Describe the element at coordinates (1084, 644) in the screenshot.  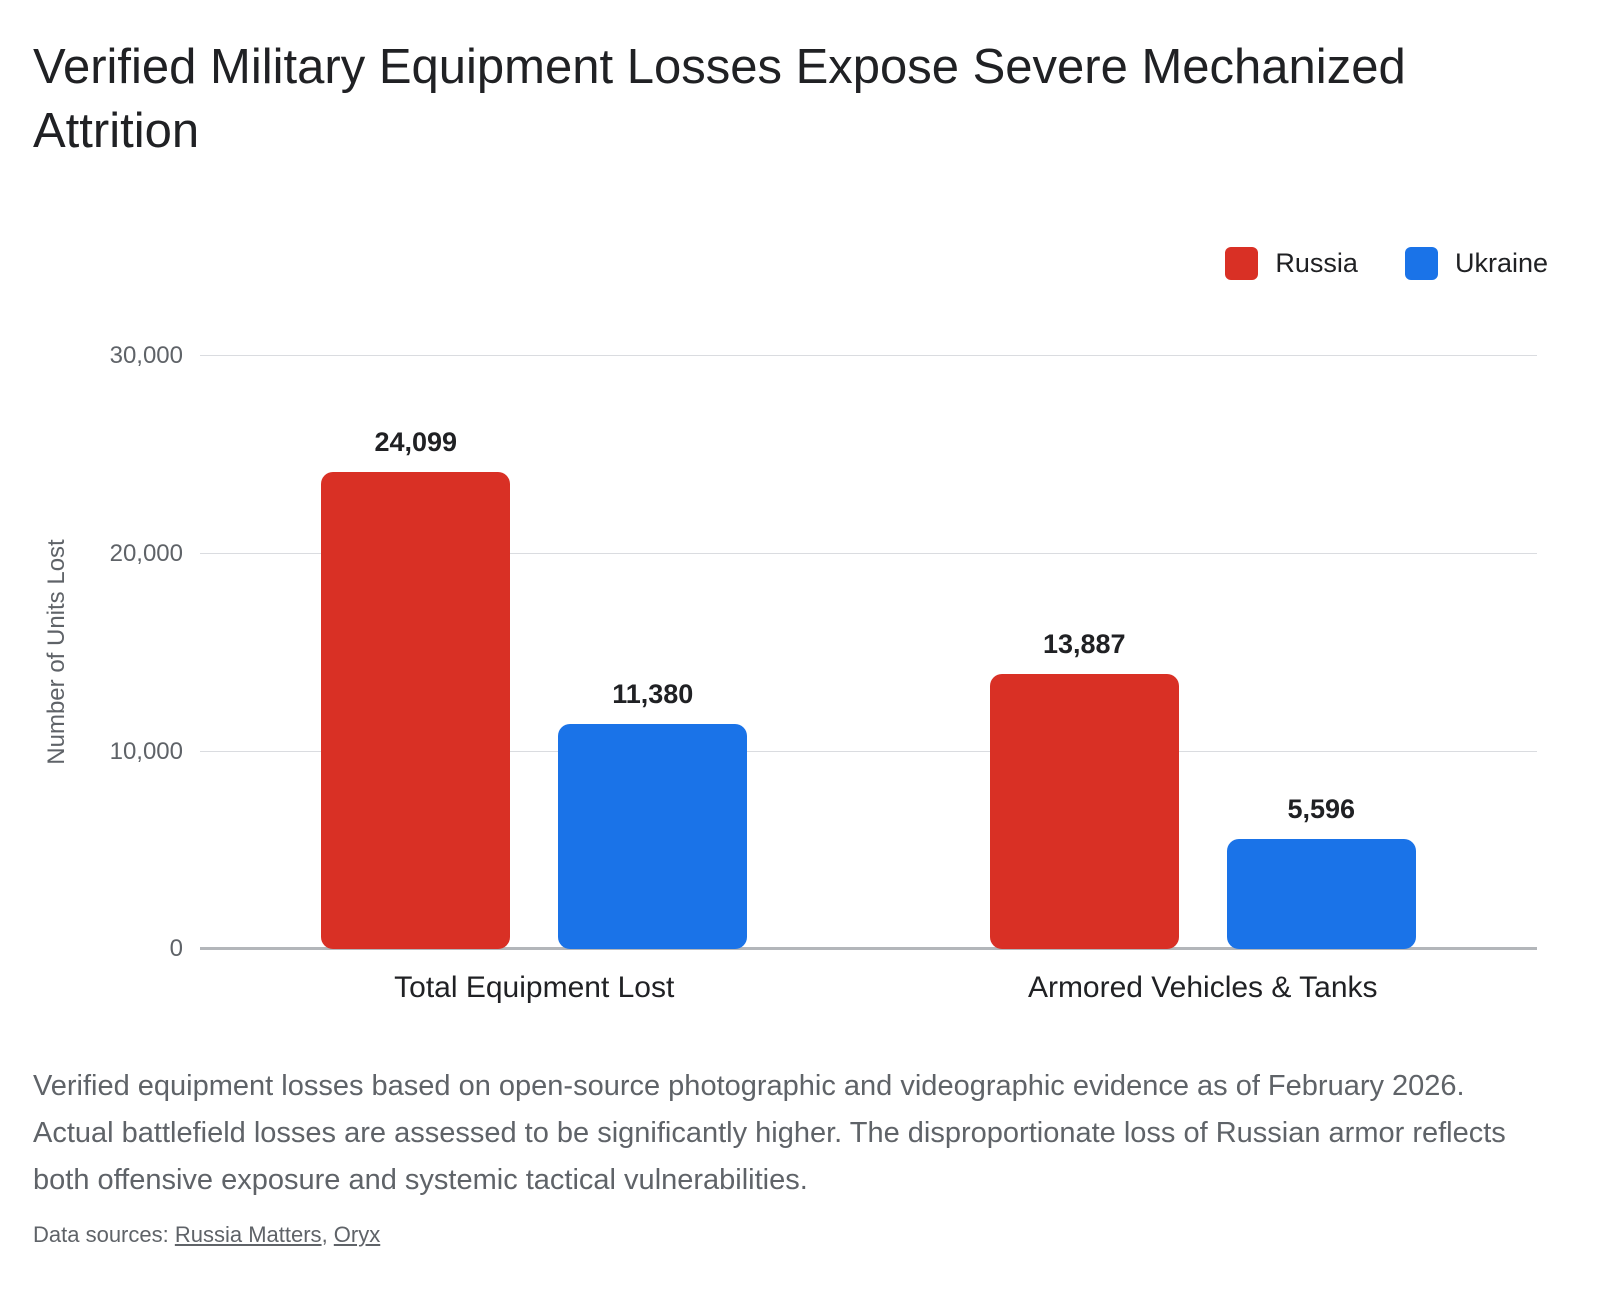
I see `bar-value-russia-armored: 13,887` at that location.